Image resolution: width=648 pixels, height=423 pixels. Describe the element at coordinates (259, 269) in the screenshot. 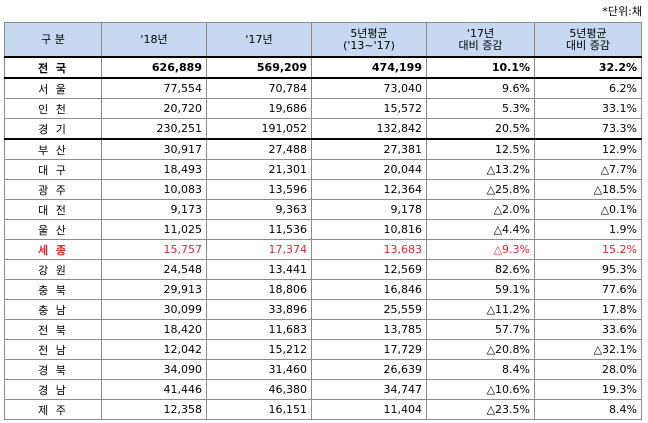

I see `value-2017-cell: 13,441` at that location.